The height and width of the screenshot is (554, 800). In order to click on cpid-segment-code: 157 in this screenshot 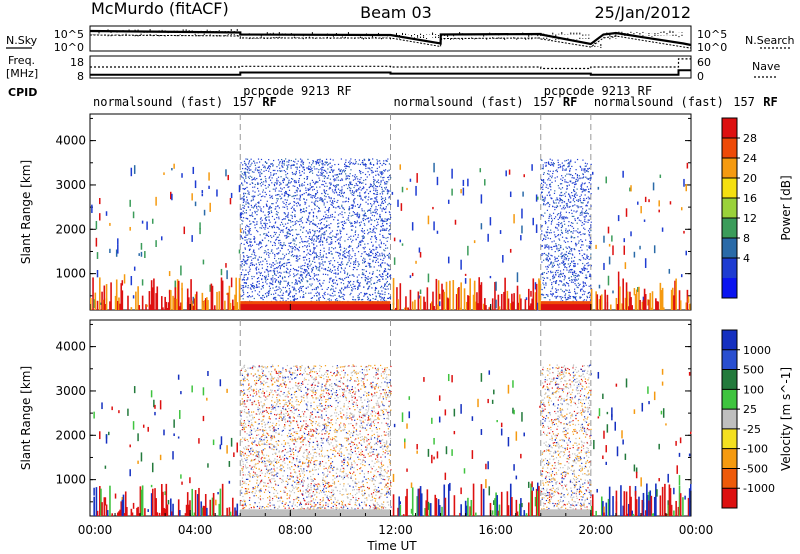, I will do `click(744, 102)`.